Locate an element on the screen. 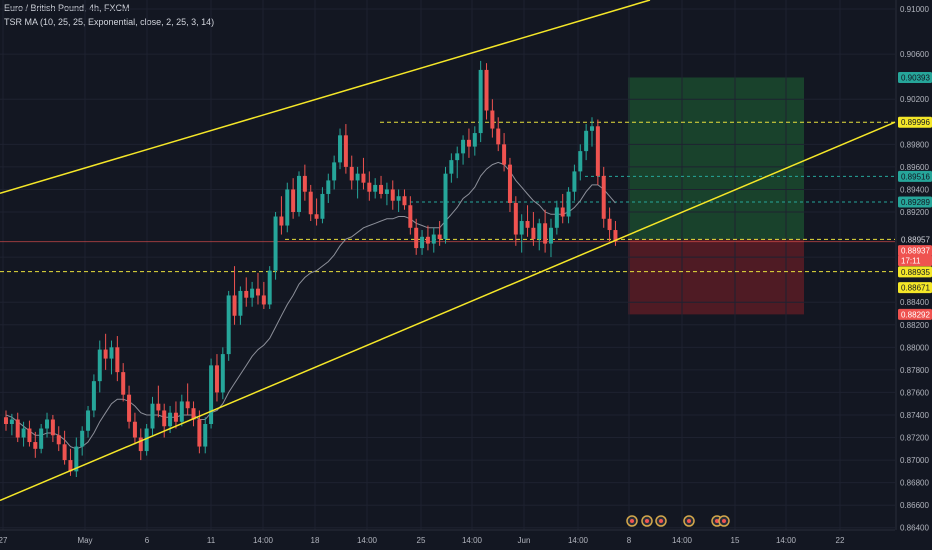  price-tick-label: 0.87000 is located at coordinates (914, 460).